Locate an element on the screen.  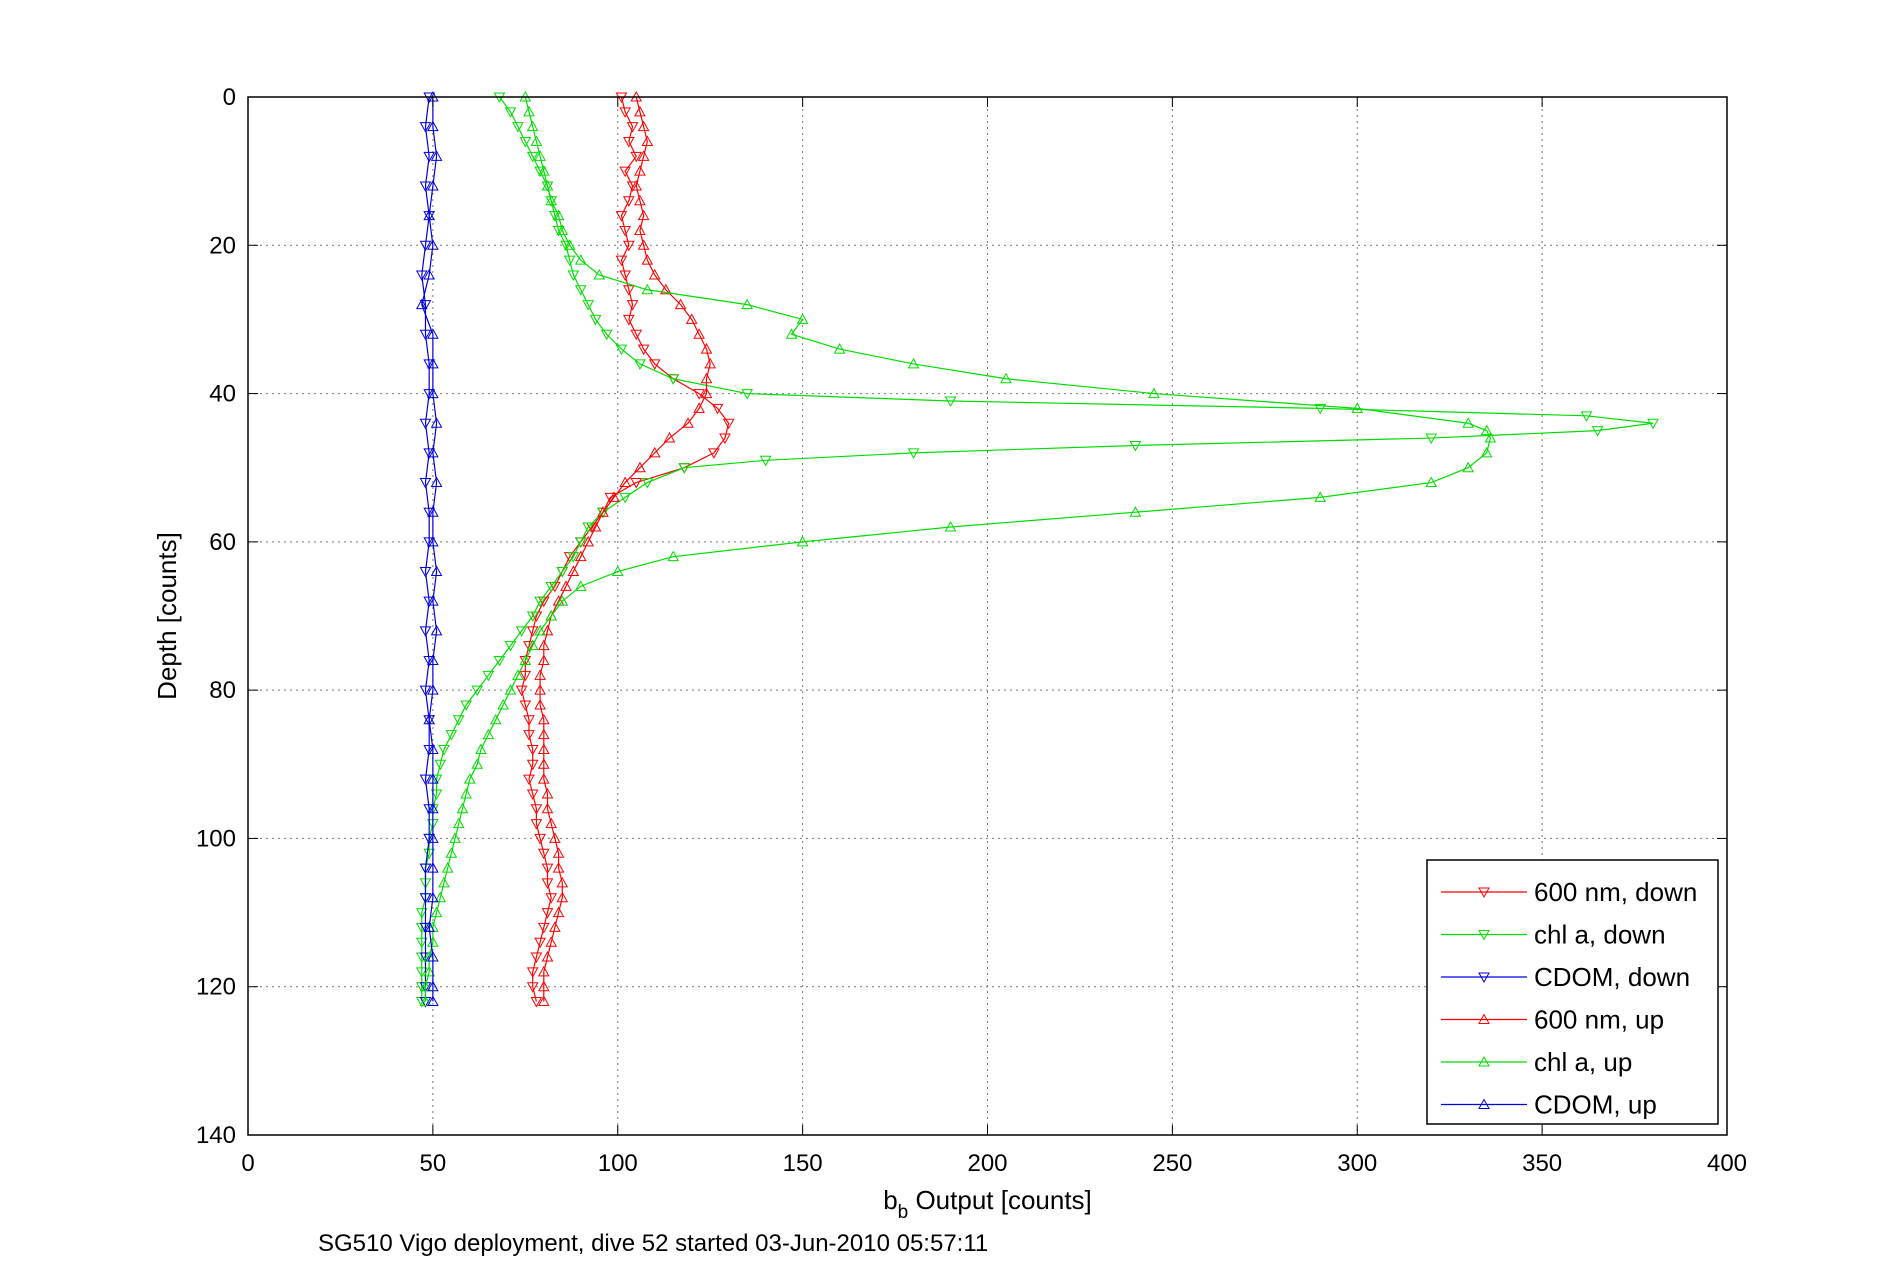
x-tick-label: 100 is located at coordinates (618, 1163).